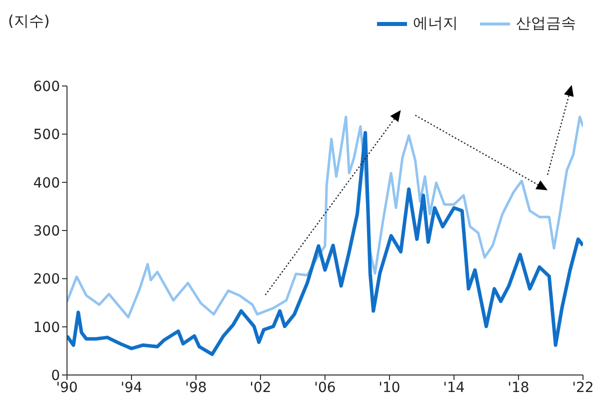 Image resolution: width=604 pixels, height=404 pixels. What do you see at coordinates (196, 388) in the screenshot?
I see `x-tick-label: '98` at bounding box center [196, 388].